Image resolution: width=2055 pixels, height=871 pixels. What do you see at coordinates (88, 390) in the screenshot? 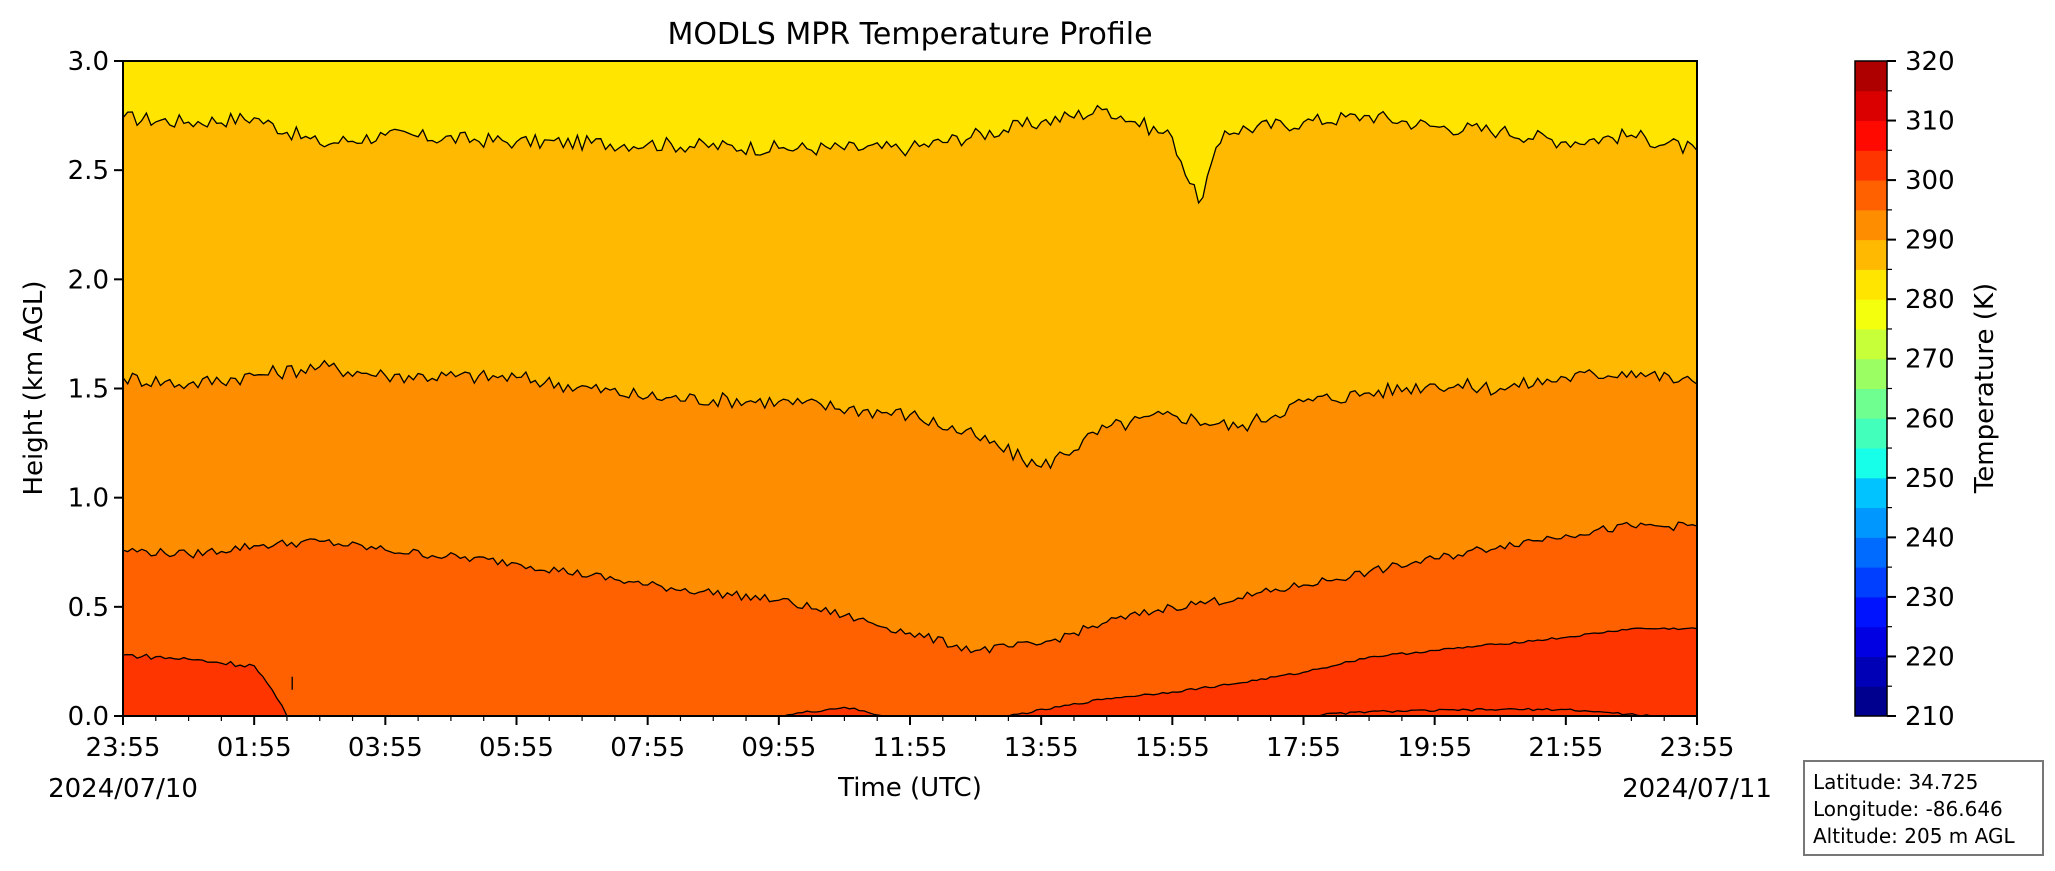
I see `y-tick-label: 1.5` at bounding box center [88, 390].